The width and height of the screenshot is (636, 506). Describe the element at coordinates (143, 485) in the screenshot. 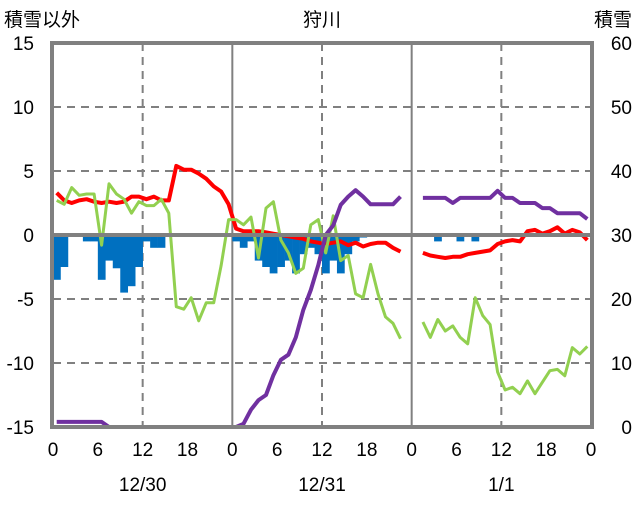

I see `date-label: 12/30` at that location.